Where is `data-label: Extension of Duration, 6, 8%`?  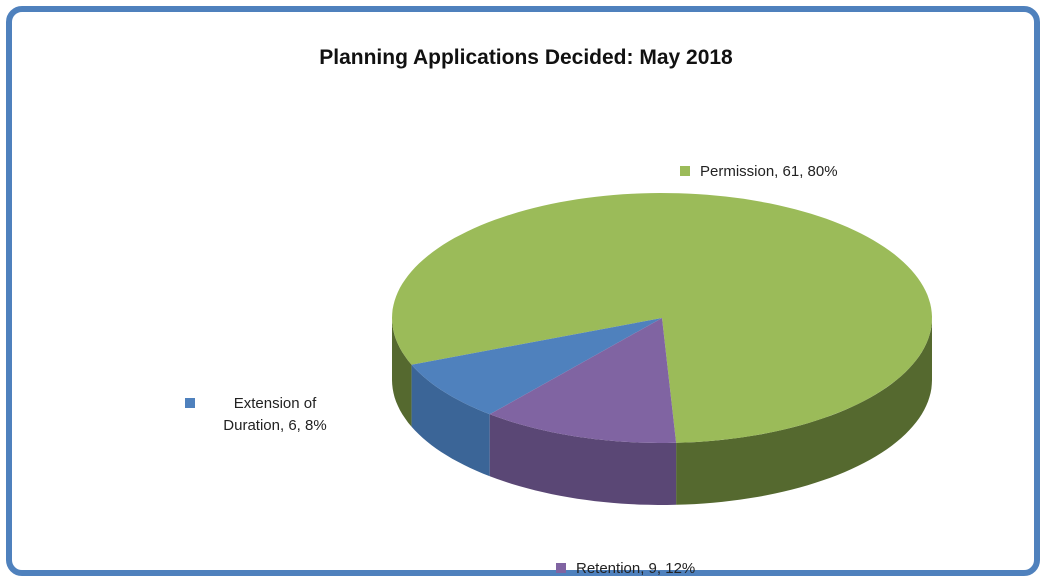
data-label: Extension of Duration, 6, 8% is located at coordinates (275, 414).